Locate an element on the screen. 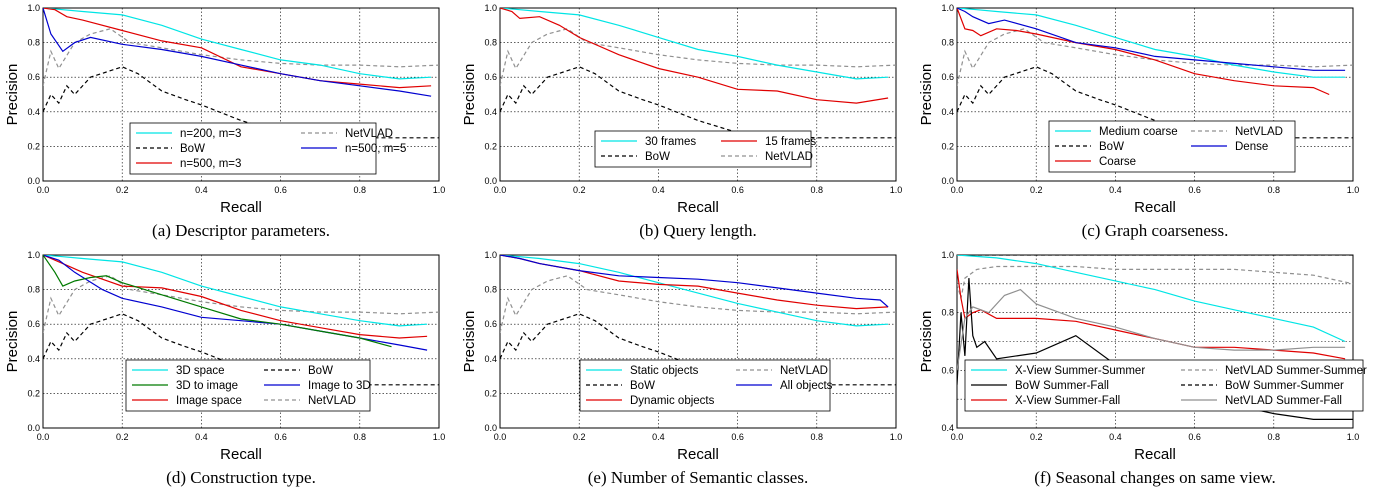 This screenshot has width=1374, height=489. chart-c-series-coarse is located at coordinates (1143, 52).